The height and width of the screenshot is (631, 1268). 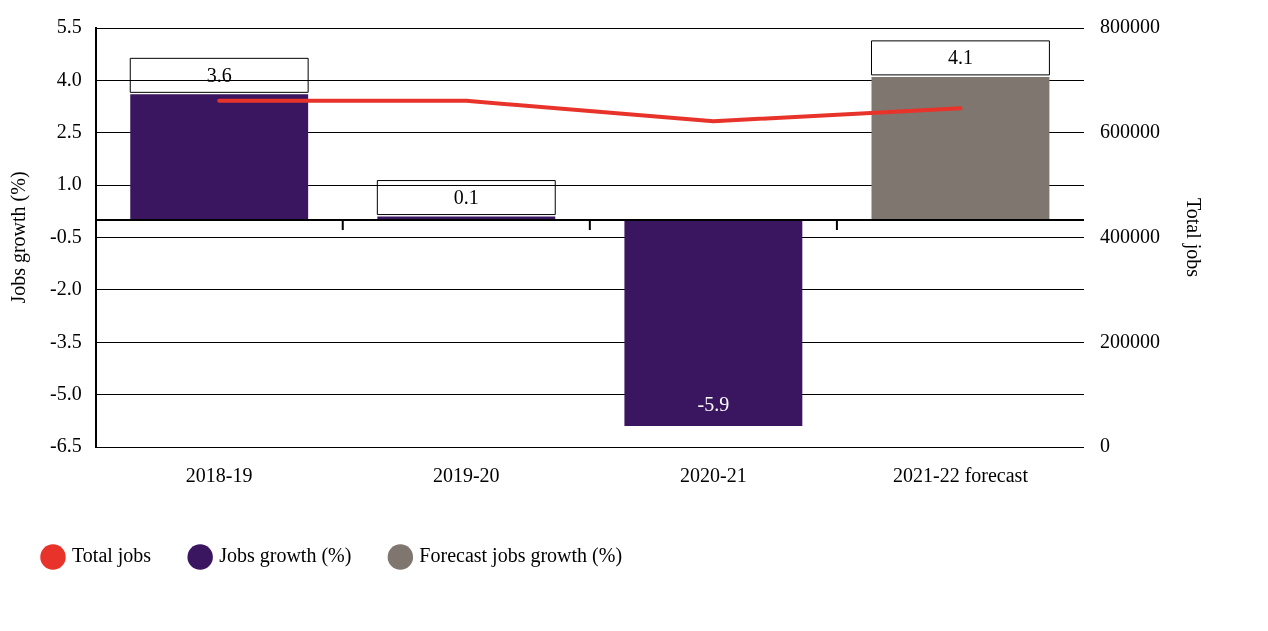 I want to click on y-tick-label: 4.0, so click(x=69, y=78).